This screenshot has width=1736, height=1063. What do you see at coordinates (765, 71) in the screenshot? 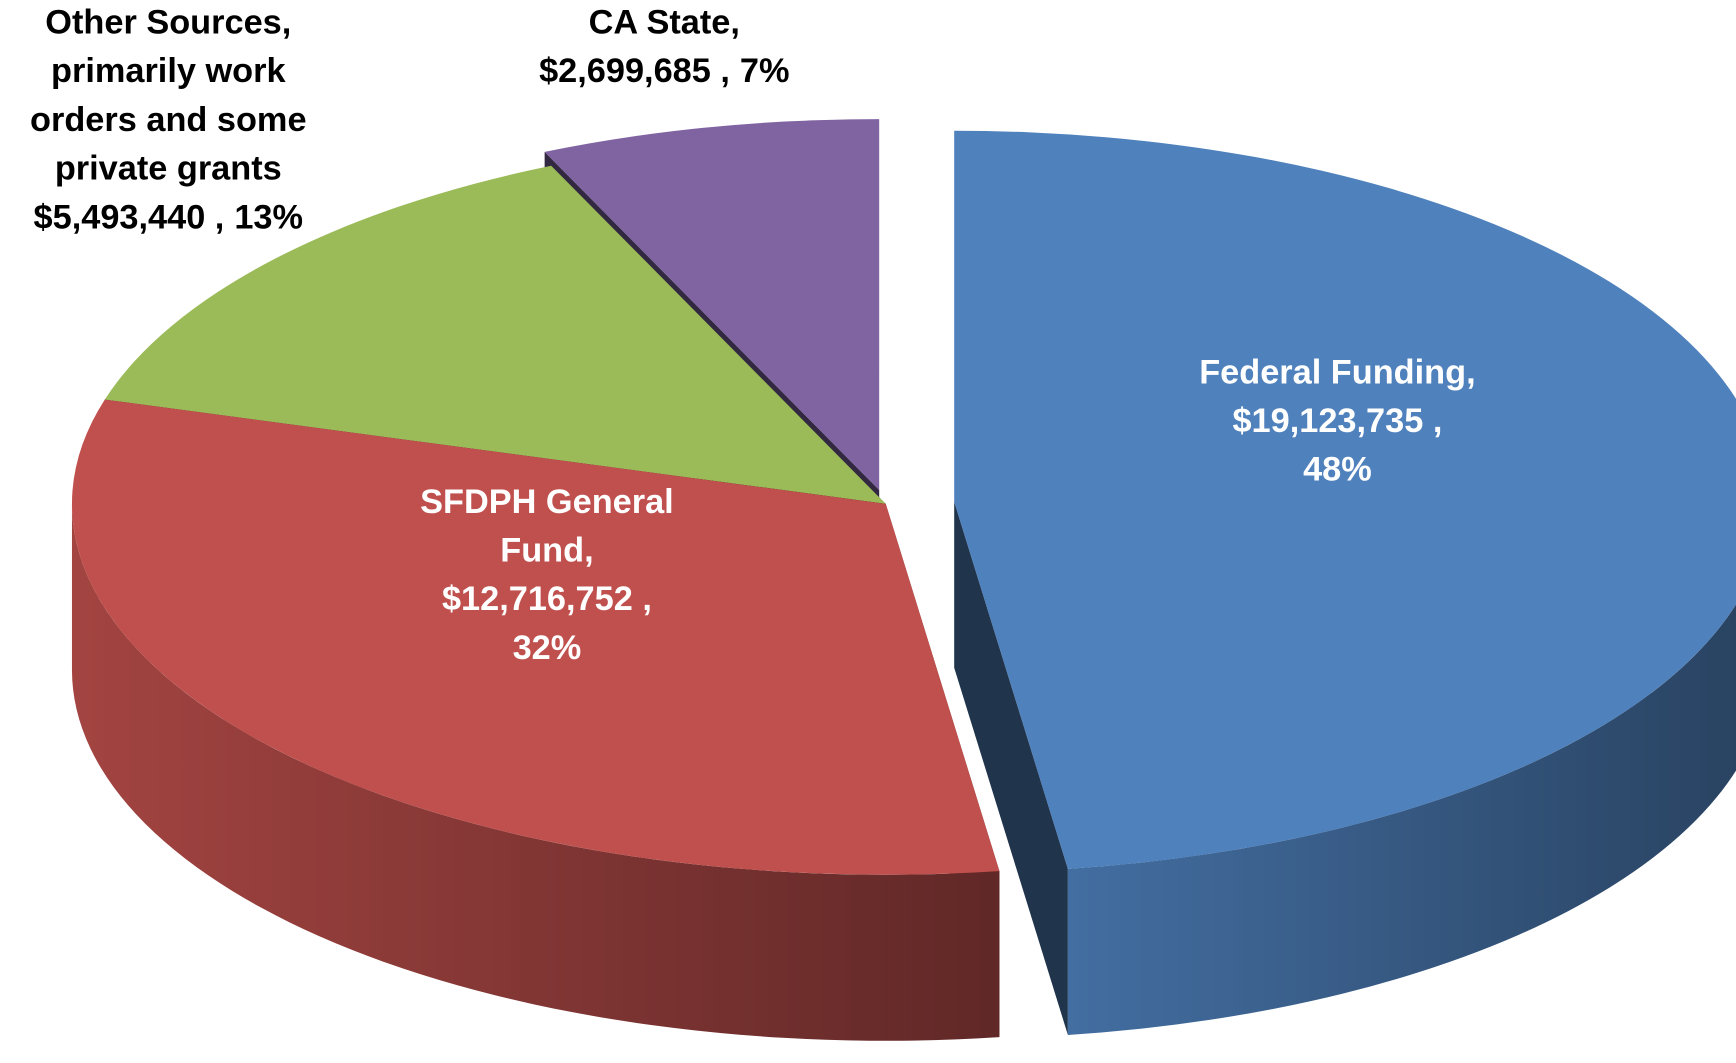
I see `percent-label: 7%` at bounding box center [765, 71].